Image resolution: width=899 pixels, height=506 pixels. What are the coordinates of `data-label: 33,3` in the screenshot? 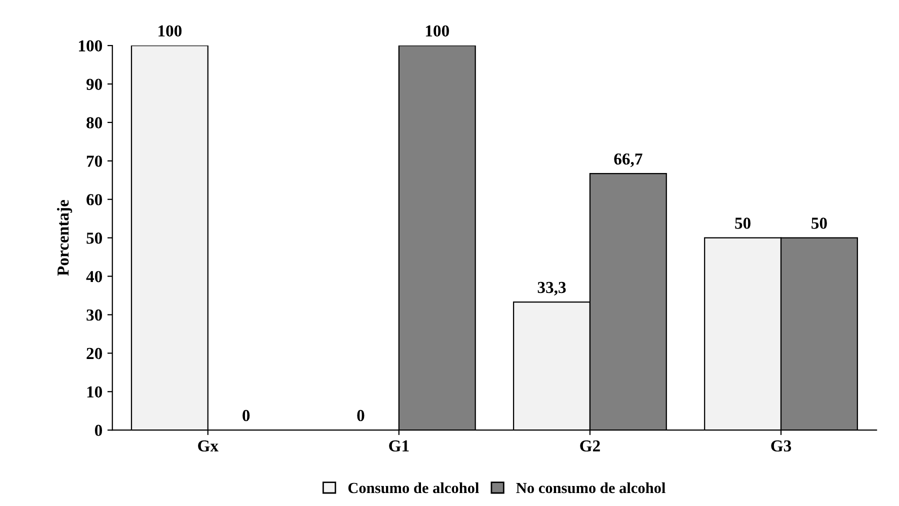 It's located at (552, 289).